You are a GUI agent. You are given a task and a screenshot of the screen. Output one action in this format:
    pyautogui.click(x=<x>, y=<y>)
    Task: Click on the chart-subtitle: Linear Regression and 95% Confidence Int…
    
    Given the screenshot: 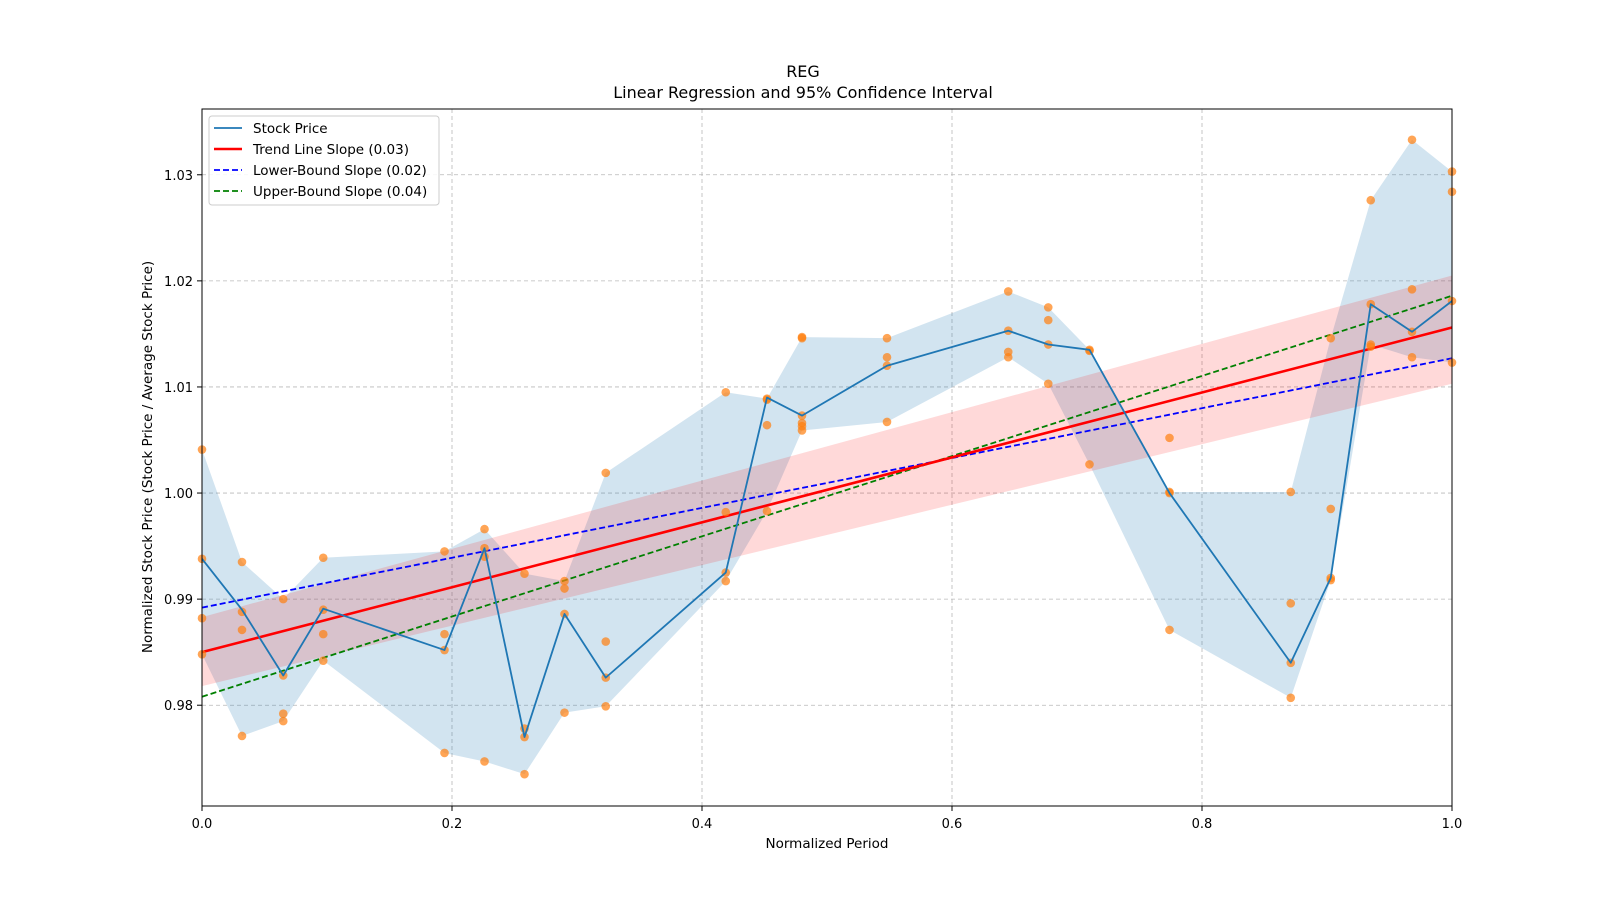 What is the action you would take?
    pyautogui.click(x=803, y=92)
    